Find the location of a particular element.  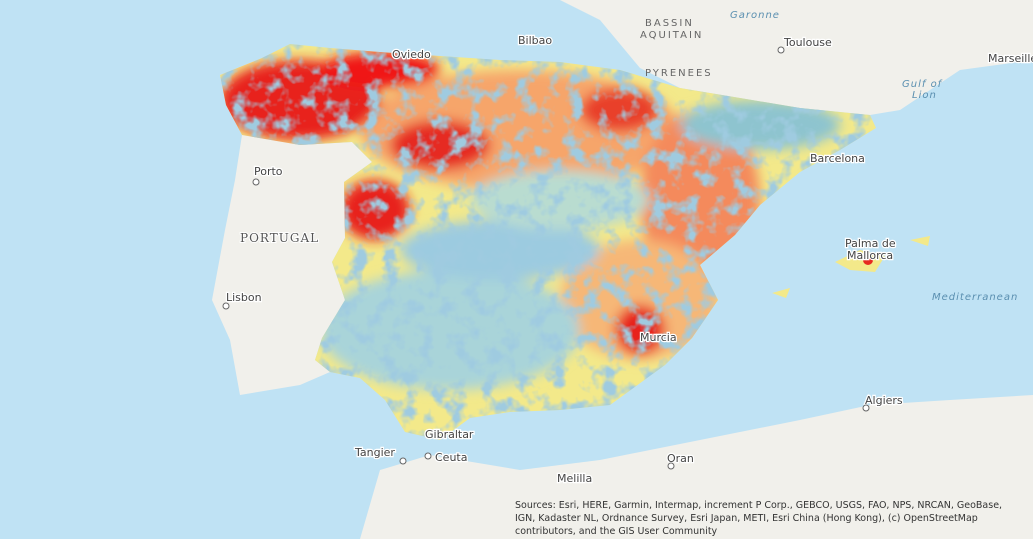

place-label: Ceuta is located at coordinates (451, 457).